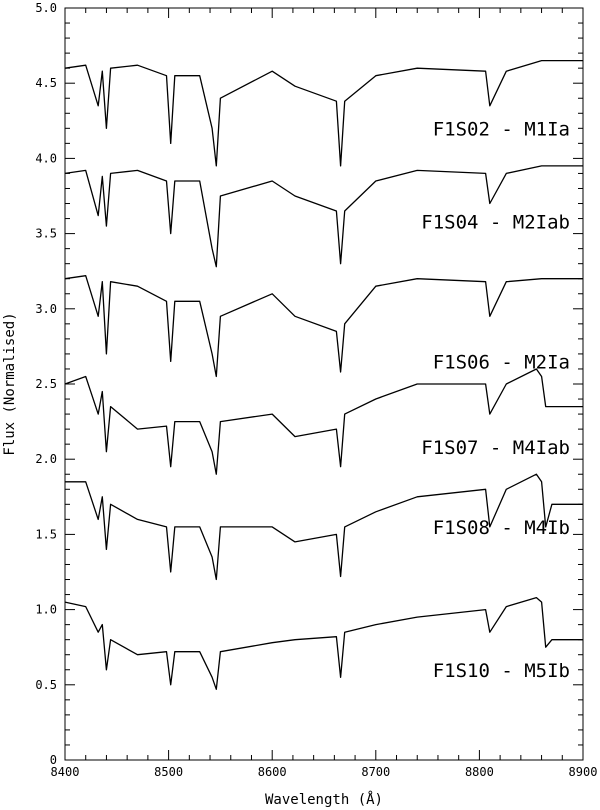 The image size is (600, 810). I want to click on x-tick-label: 8400, so click(65, 772).